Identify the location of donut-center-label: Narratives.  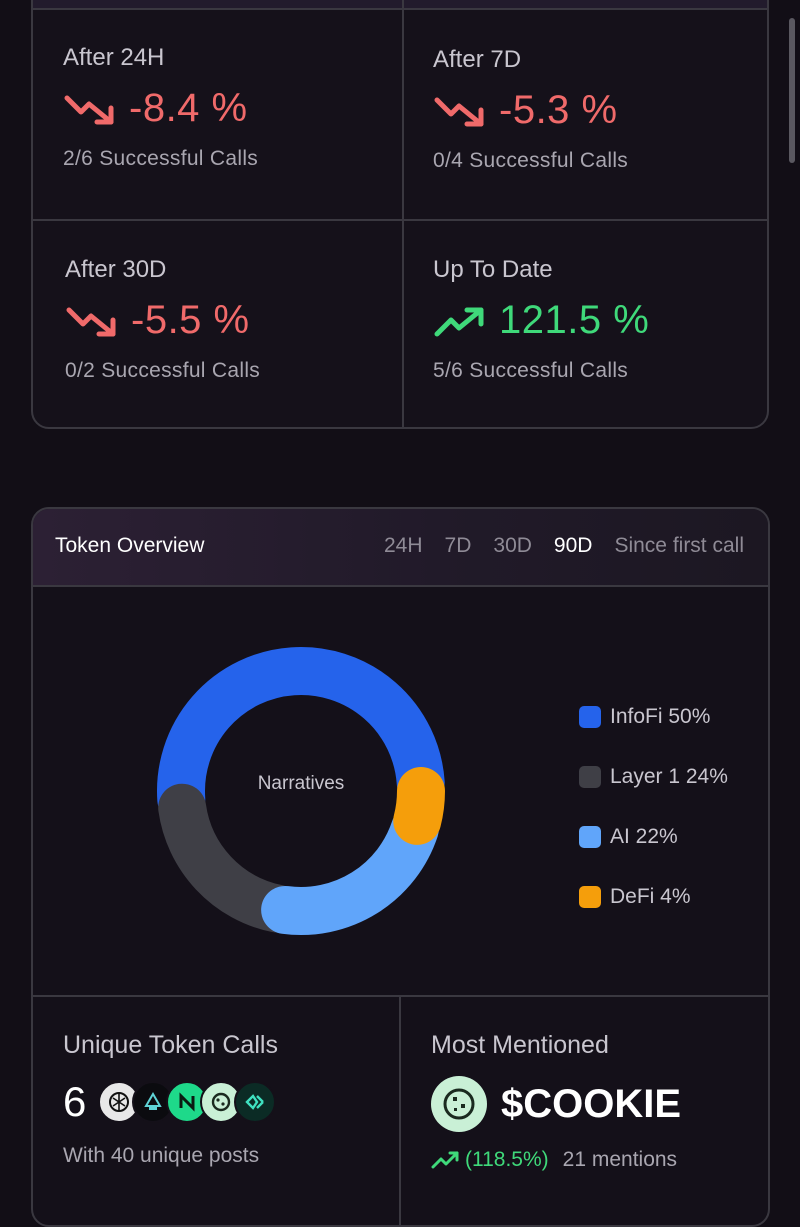
(301, 783).